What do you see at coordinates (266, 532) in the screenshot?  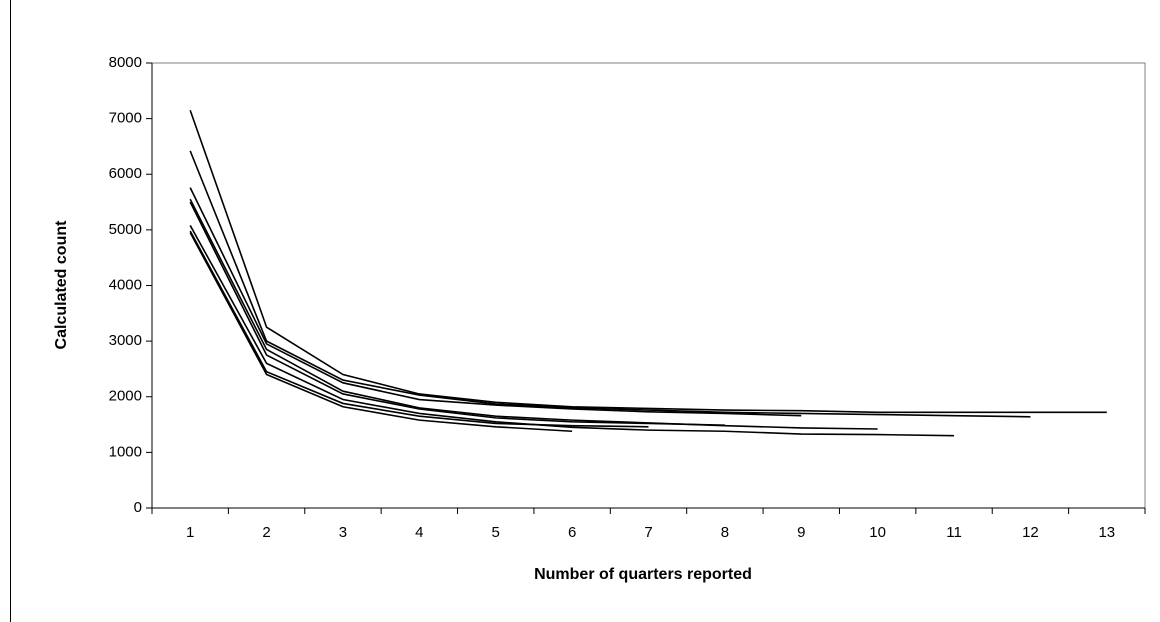 I see `x-tick-label: 2` at bounding box center [266, 532].